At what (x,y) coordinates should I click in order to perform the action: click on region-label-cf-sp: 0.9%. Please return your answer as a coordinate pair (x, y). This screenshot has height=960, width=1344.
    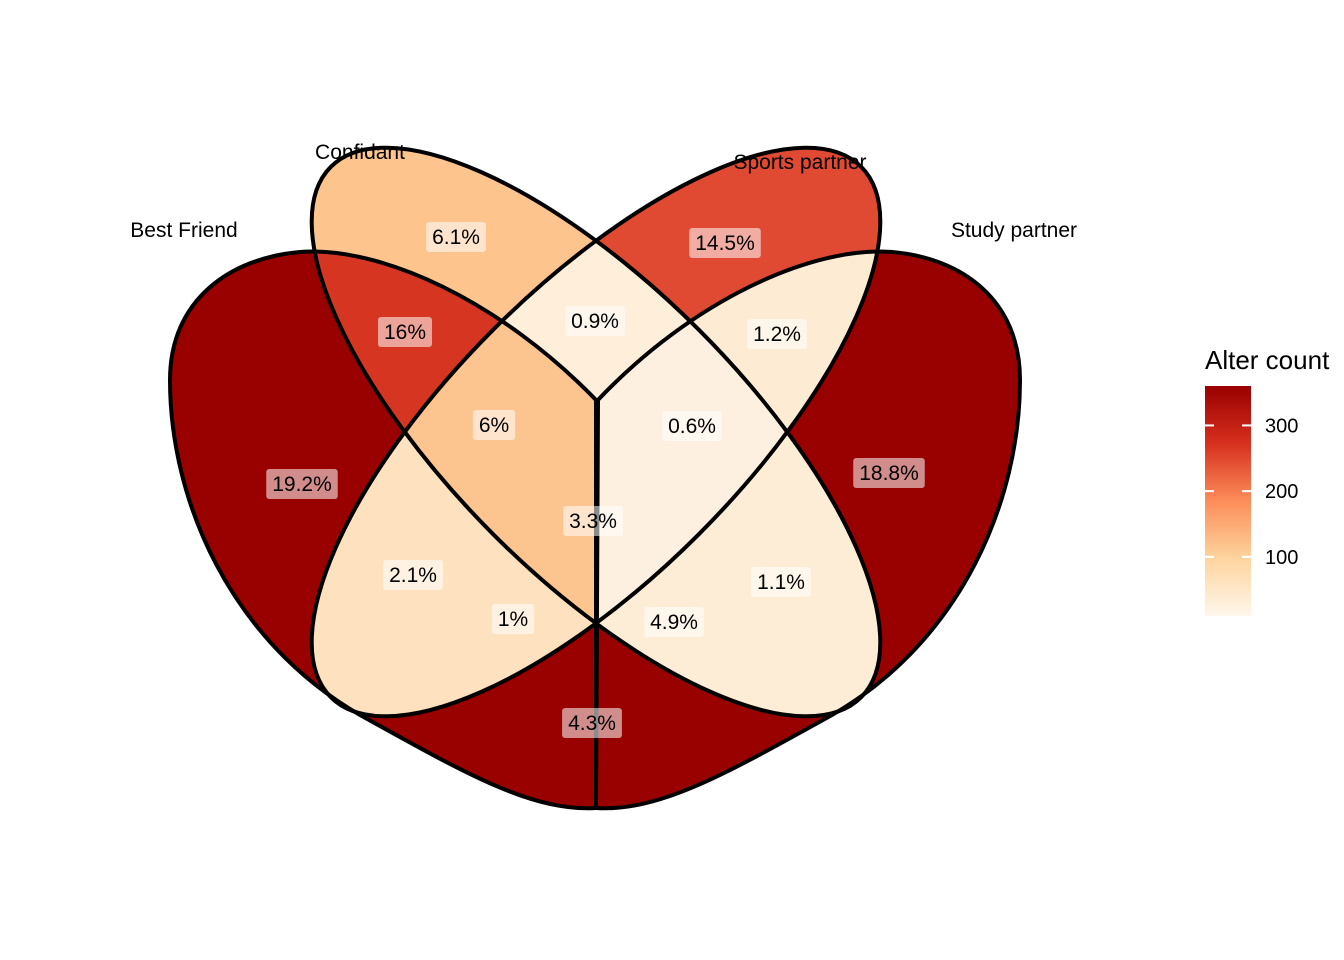
    Looking at the image, I should click on (595, 321).